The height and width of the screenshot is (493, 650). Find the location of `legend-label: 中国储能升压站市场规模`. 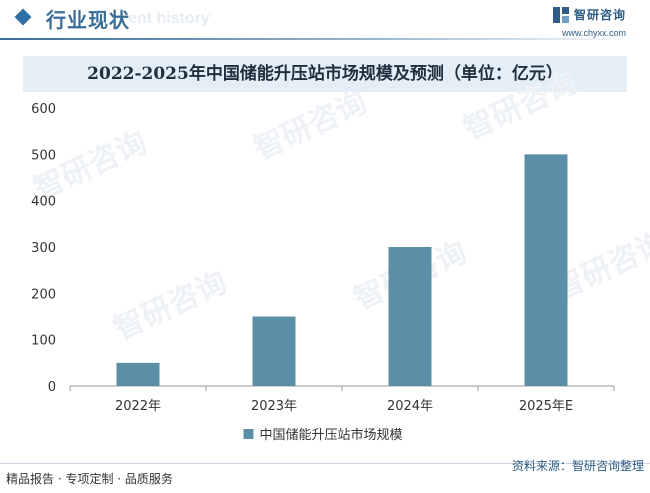

legend-label: 中国储能升压站市场规模 is located at coordinates (331, 435).